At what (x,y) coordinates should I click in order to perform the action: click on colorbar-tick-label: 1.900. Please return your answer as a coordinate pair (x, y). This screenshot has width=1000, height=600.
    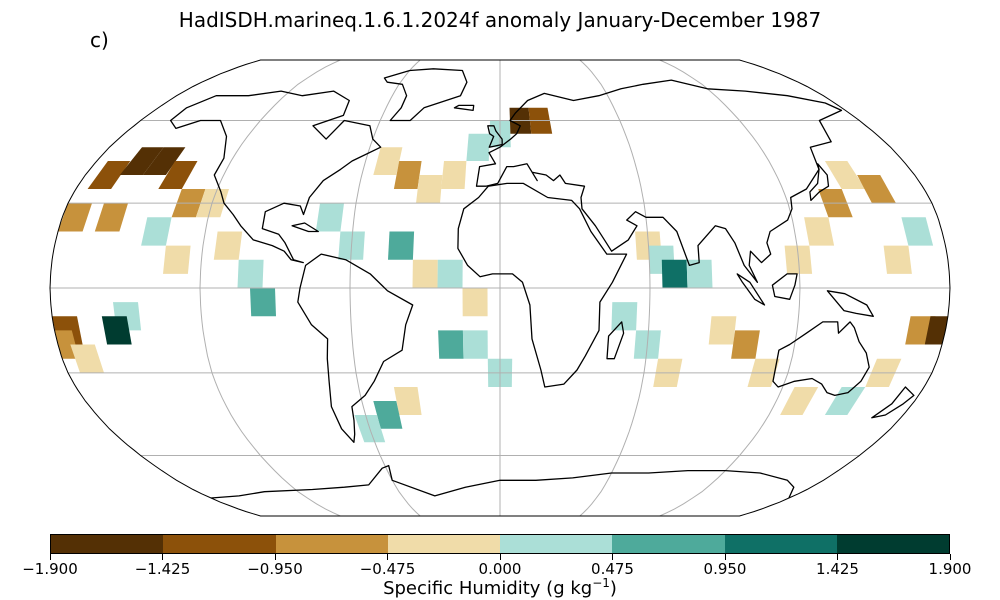
    Looking at the image, I should click on (950, 569).